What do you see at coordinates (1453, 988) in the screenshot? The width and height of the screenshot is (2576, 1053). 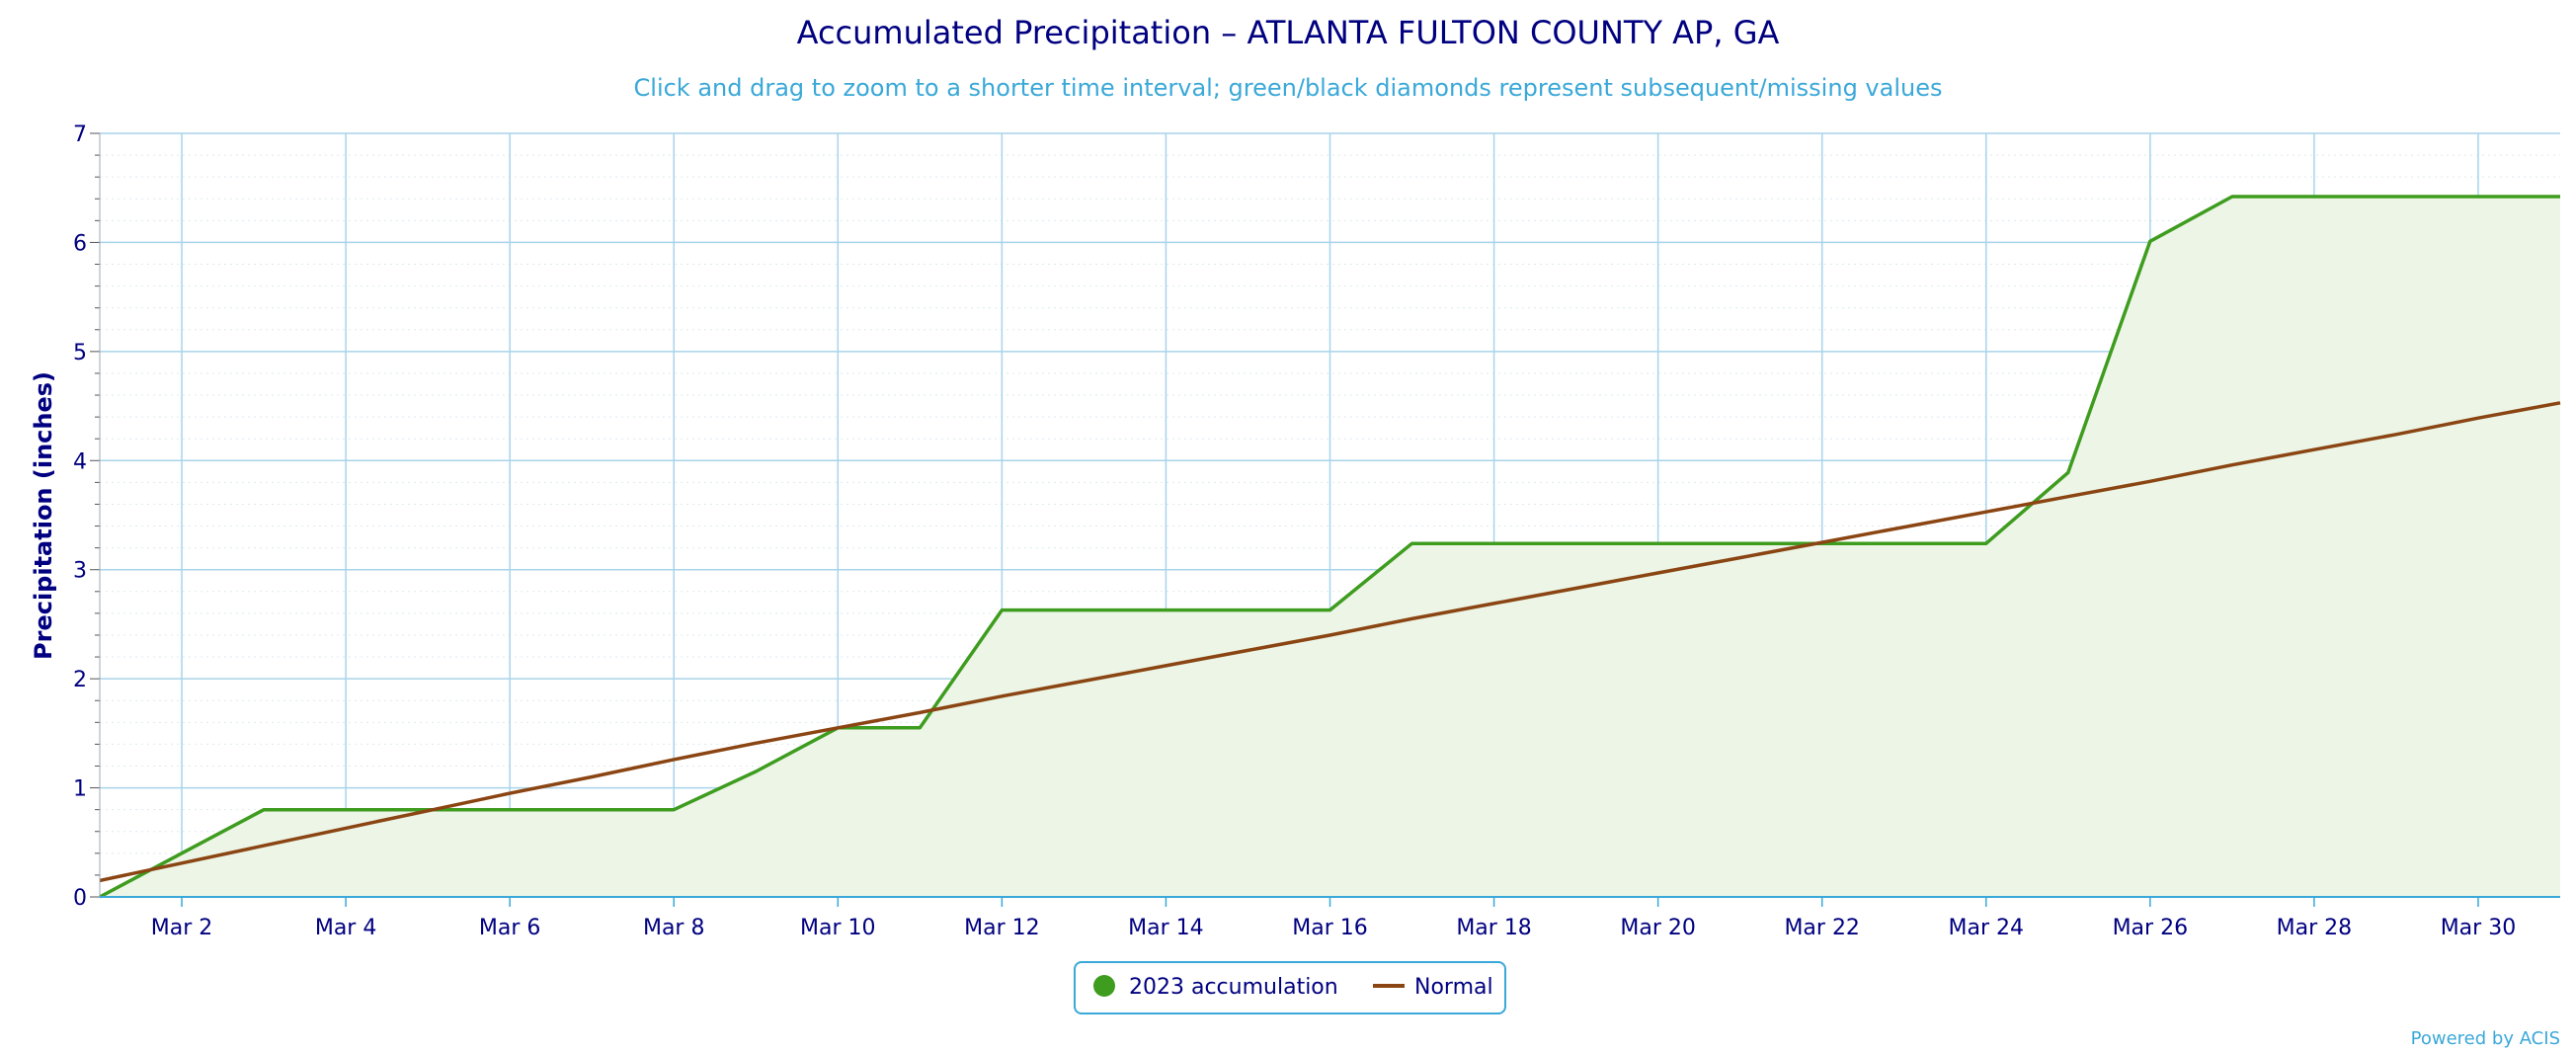 I see `legend-label-normal: Normal` at bounding box center [1453, 988].